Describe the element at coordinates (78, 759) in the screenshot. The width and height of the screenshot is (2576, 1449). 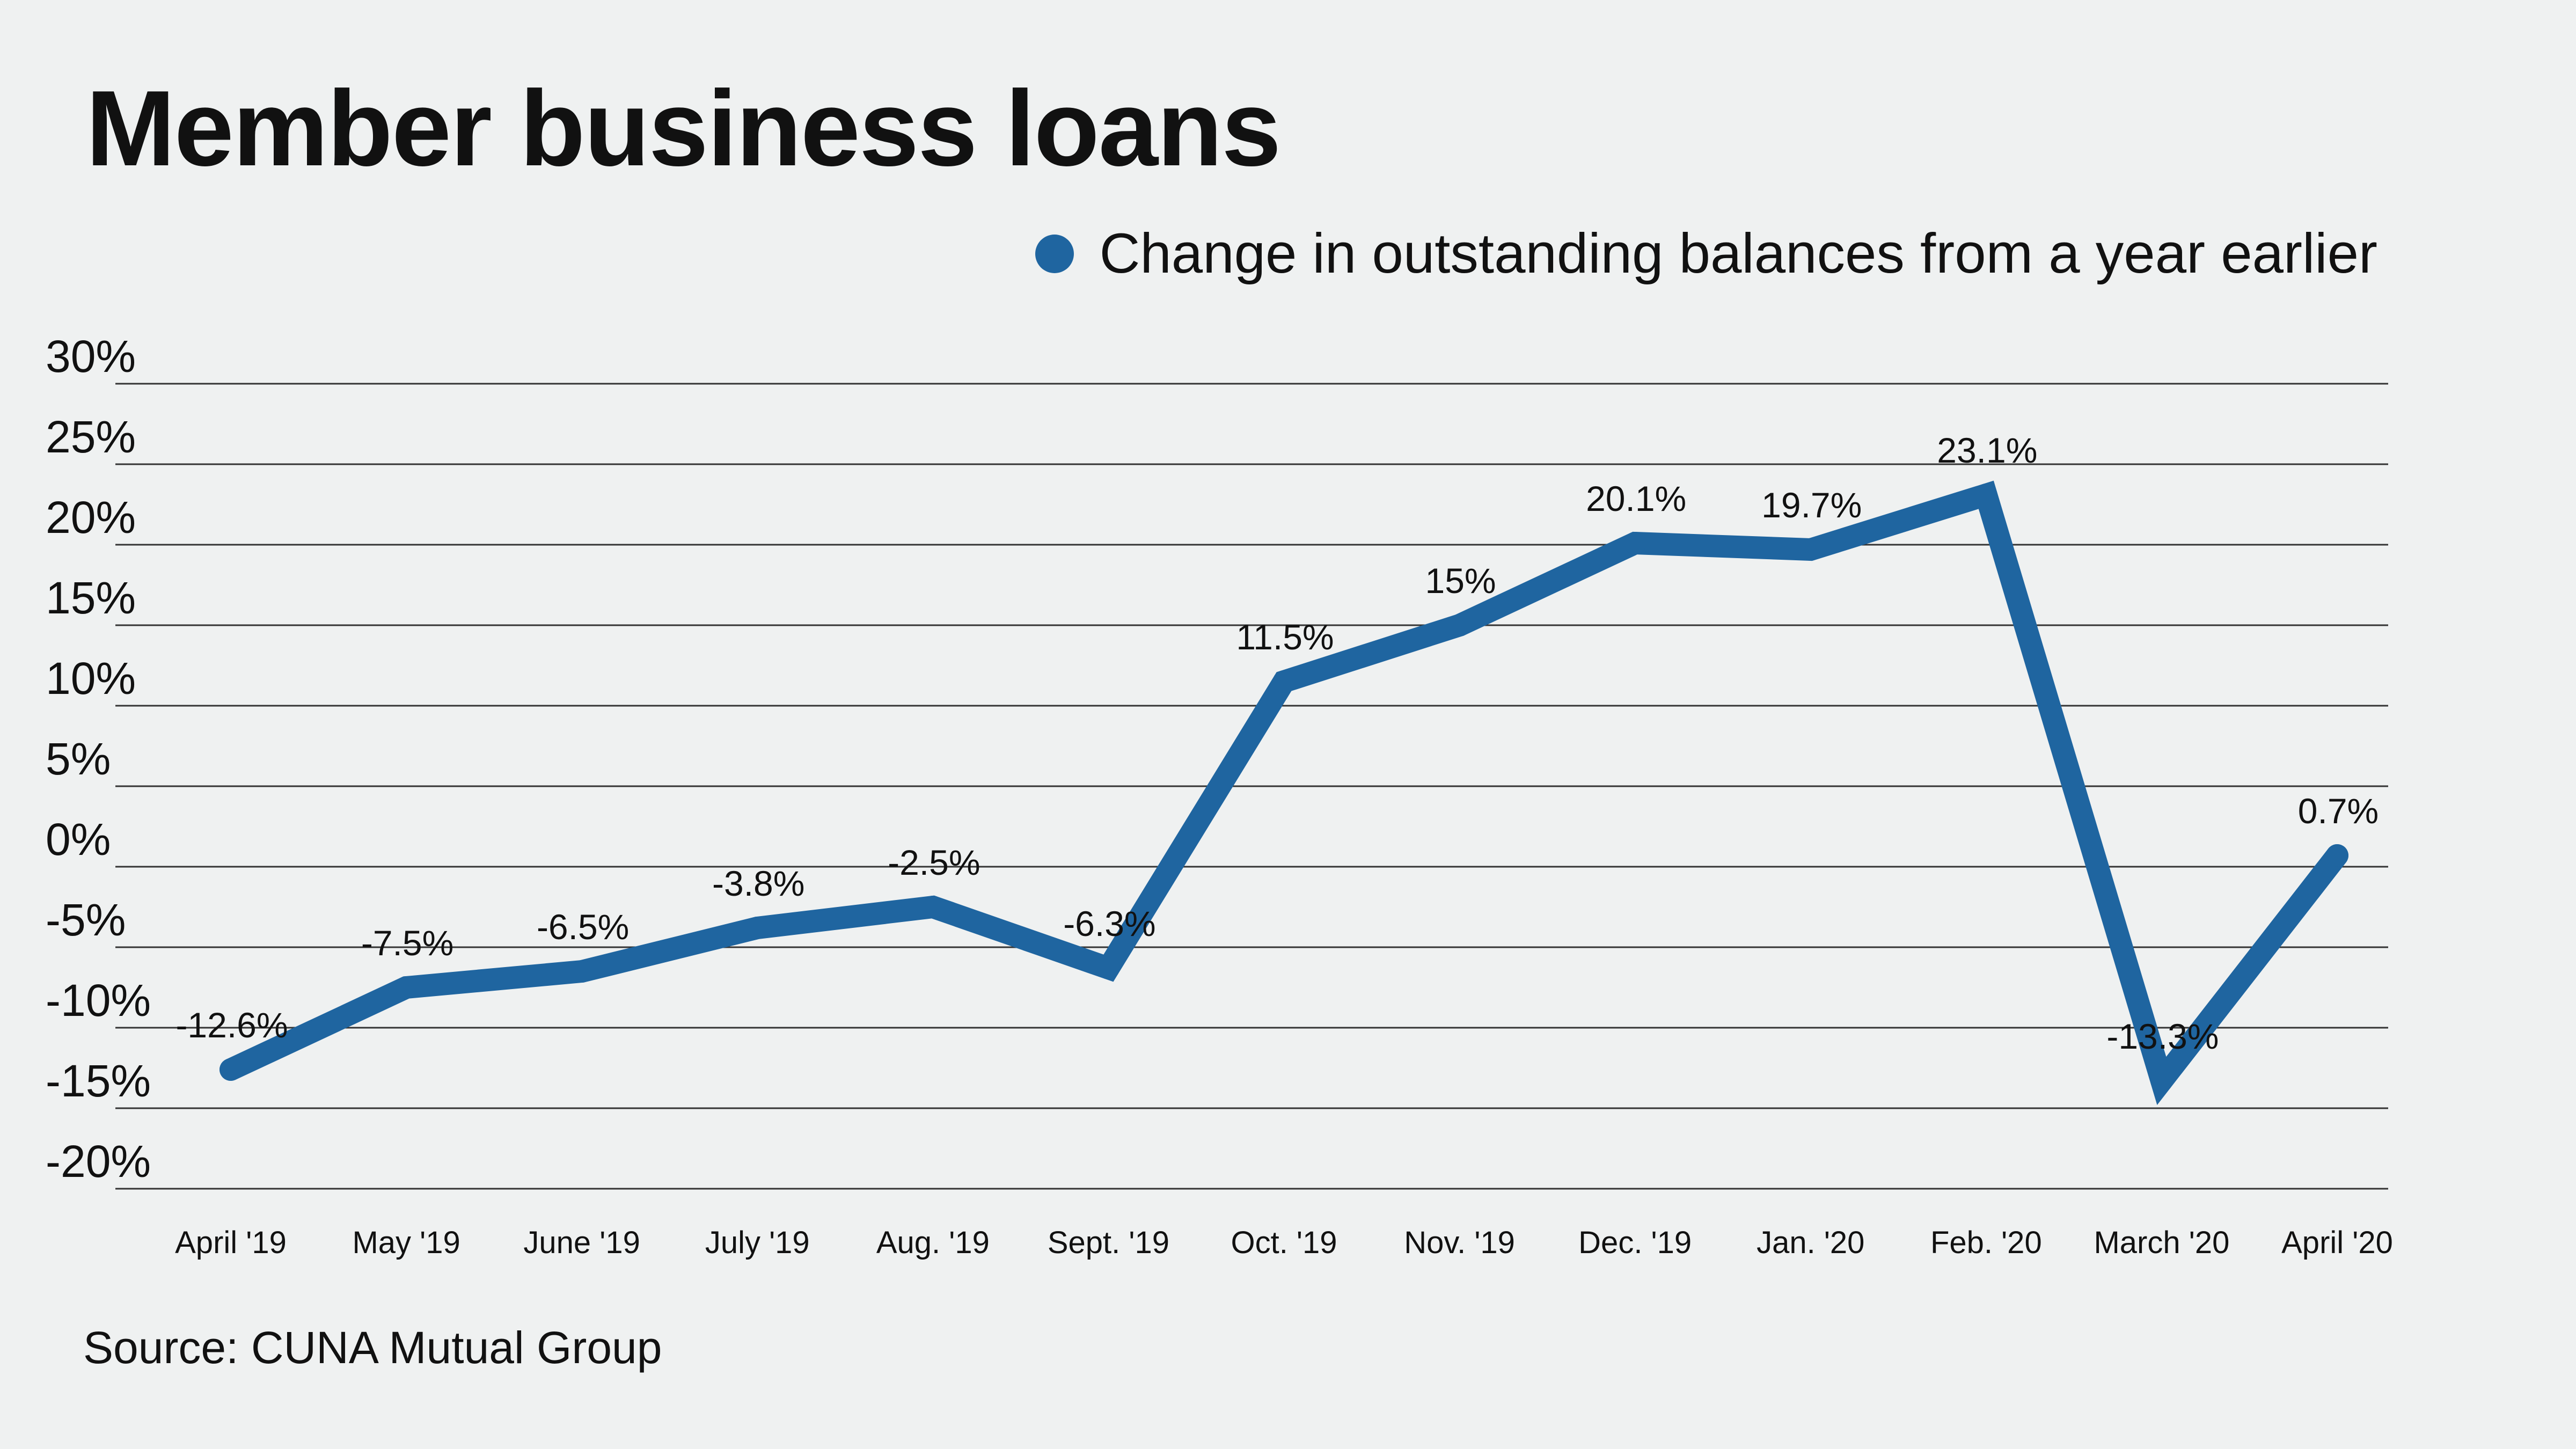
I see `y-tick-label: 5%` at that location.